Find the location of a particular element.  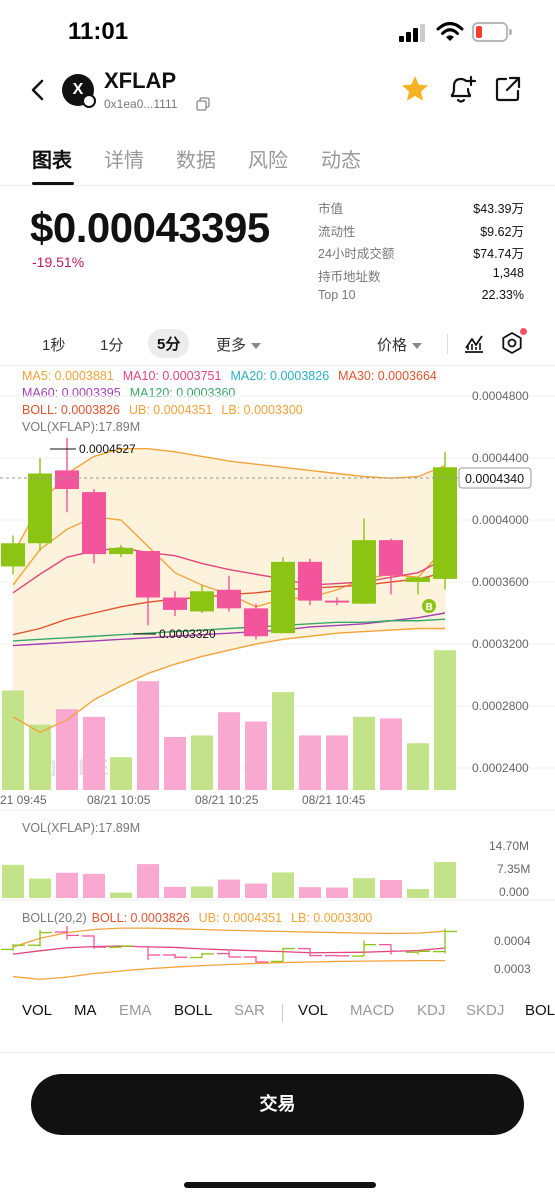

indicator-tab-skdj: SKDJ is located at coordinates (485, 1010).